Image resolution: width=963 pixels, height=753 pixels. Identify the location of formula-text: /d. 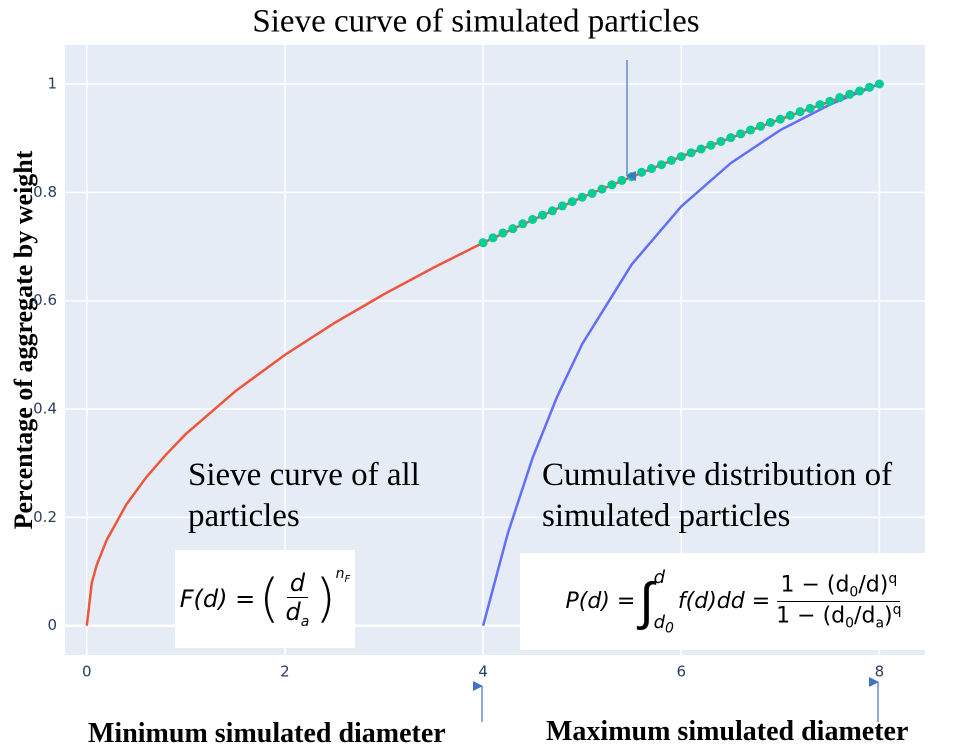
(865, 616).